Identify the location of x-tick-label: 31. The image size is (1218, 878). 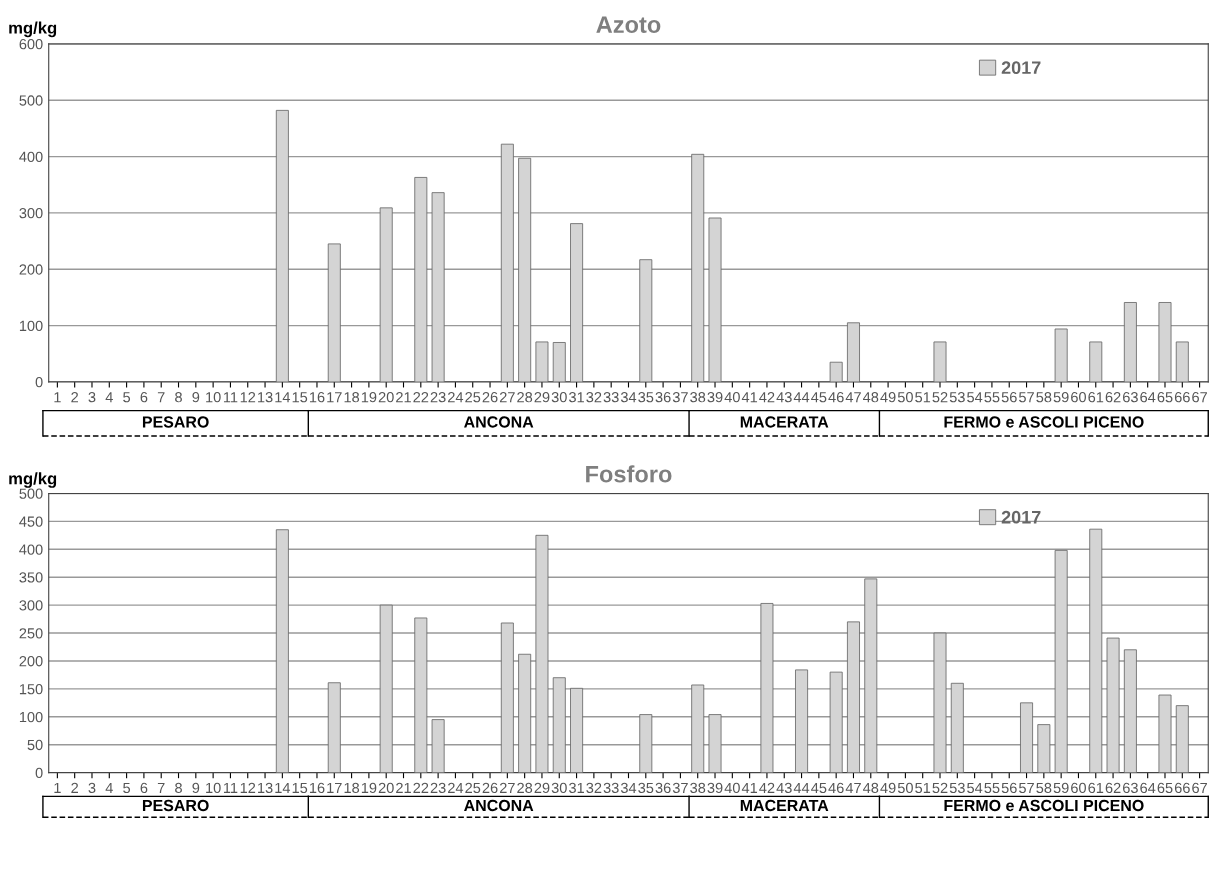
(576, 397).